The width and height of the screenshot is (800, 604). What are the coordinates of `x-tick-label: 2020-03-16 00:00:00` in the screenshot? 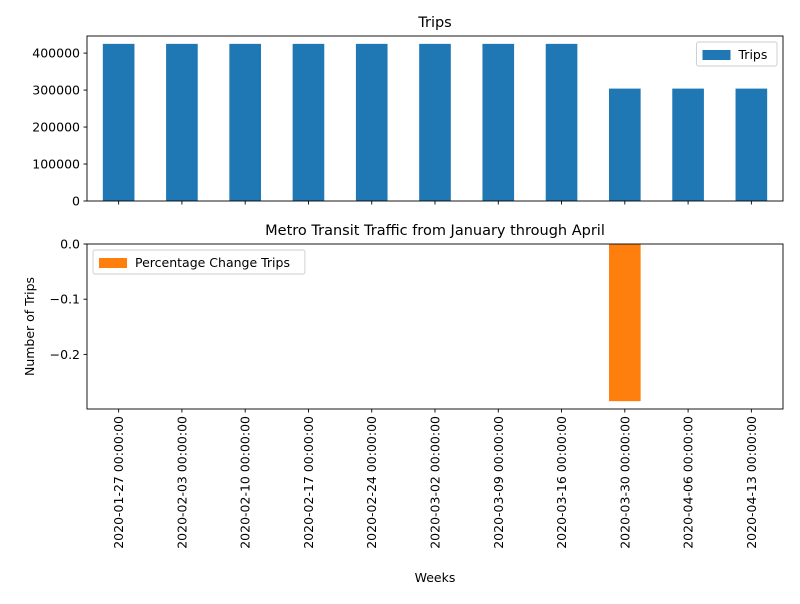 It's located at (561, 482).